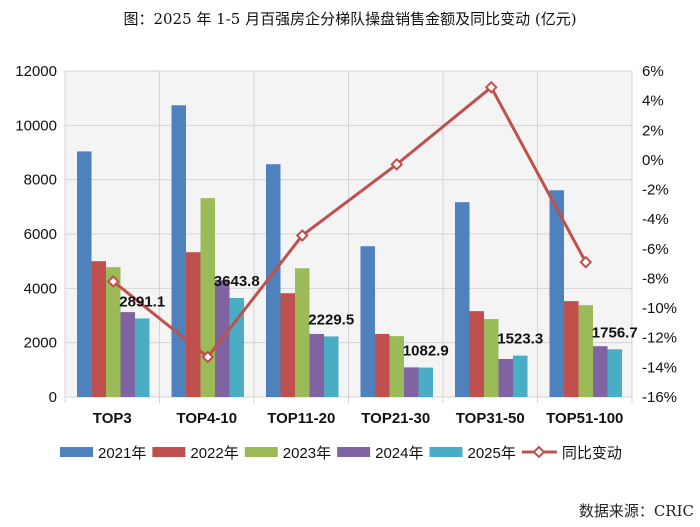  I want to click on x-category-label: TOP11-20, so click(301, 418).